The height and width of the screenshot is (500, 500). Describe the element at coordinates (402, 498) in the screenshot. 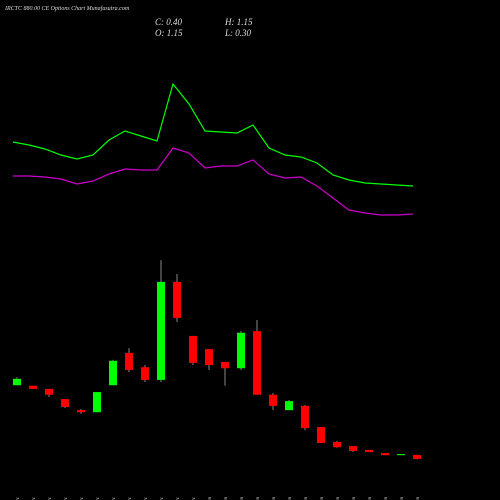

I see `x-tick-label: 17 Jan` at that location.